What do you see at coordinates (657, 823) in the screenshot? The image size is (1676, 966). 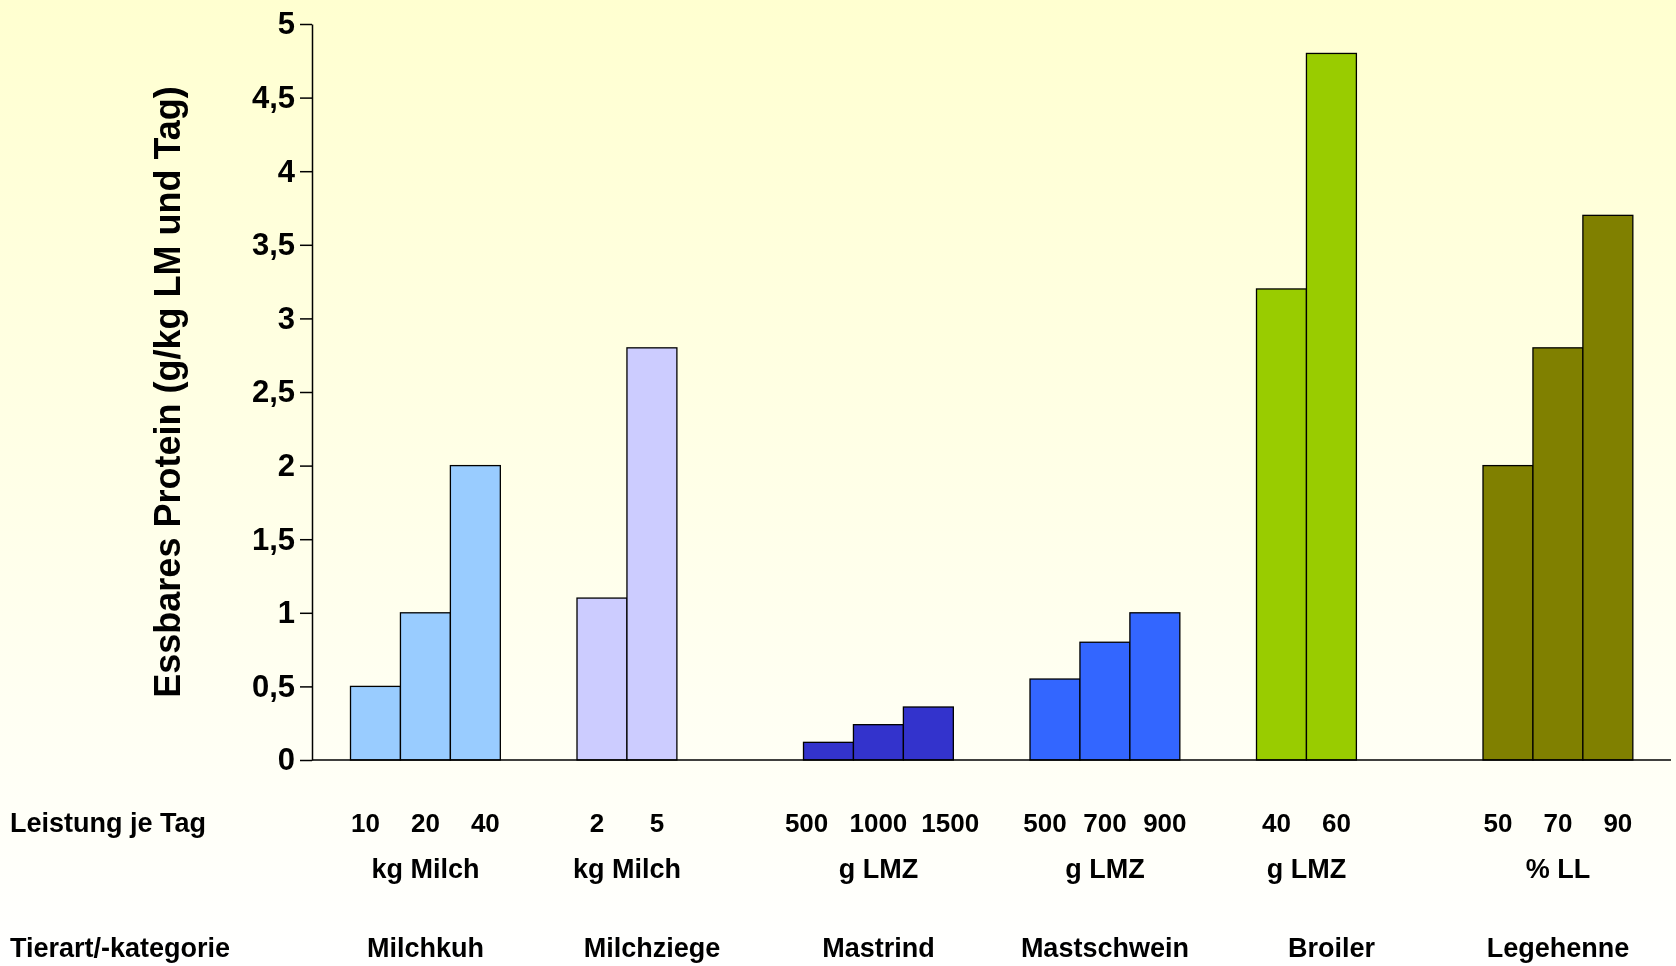 I see `text: 5` at bounding box center [657, 823].